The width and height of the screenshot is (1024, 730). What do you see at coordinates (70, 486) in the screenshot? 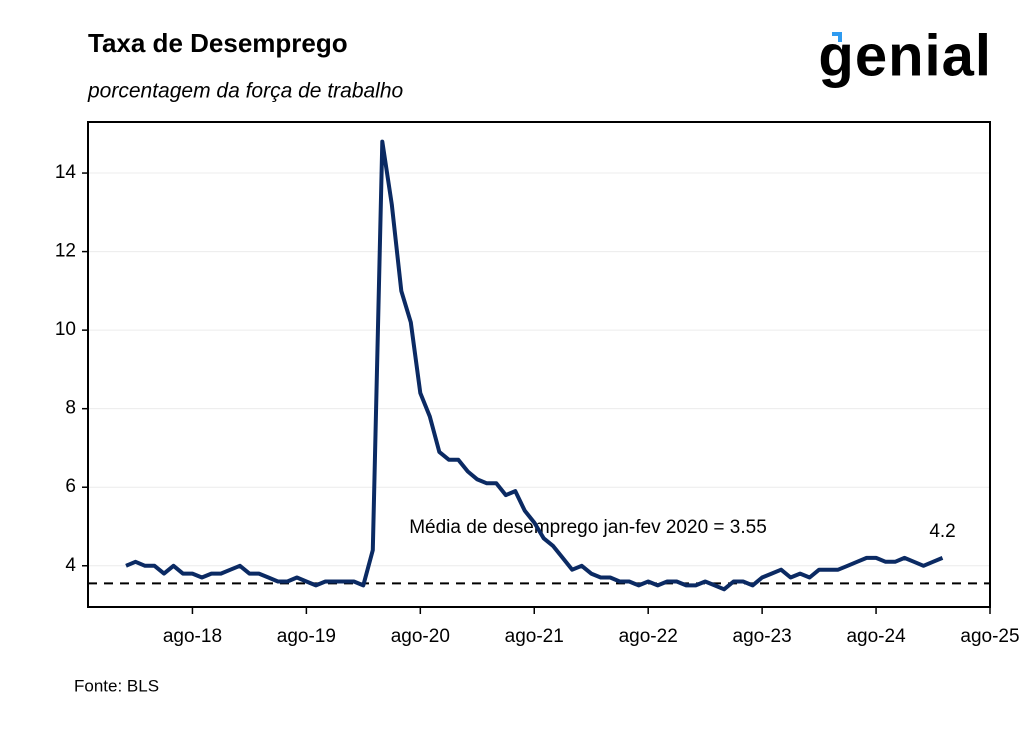
I see `y-tick-label: 6` at bounding box center [70, 486].